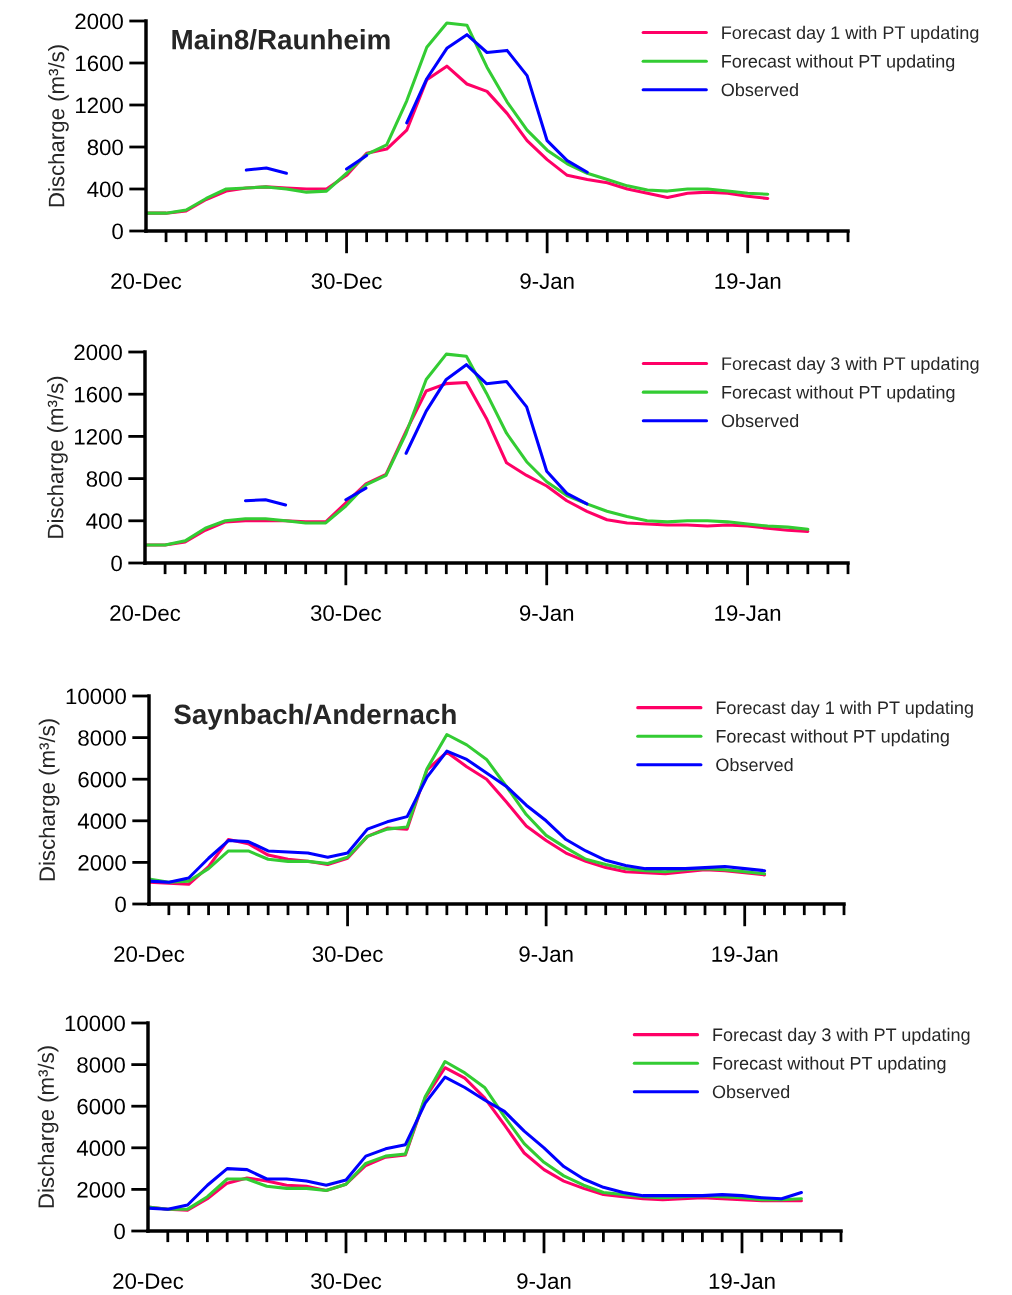  I want to click on chart-title: Main8/Raunheim, so click(281, 39).